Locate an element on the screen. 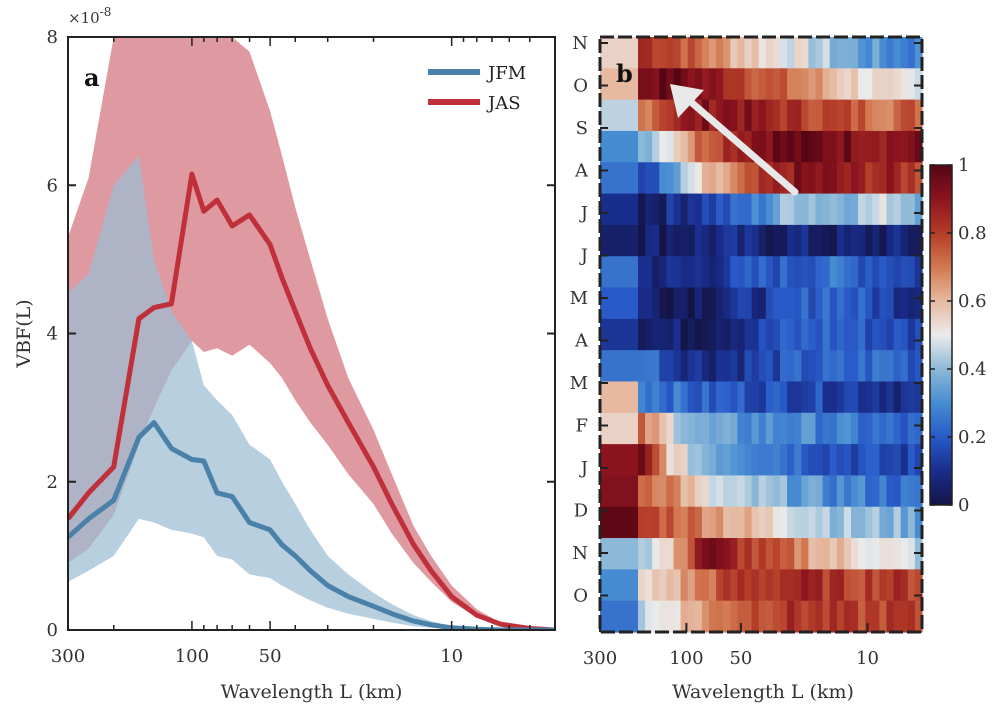  x-axis-title-a: Wavelength L (km) is located at coordinates (312, 692).